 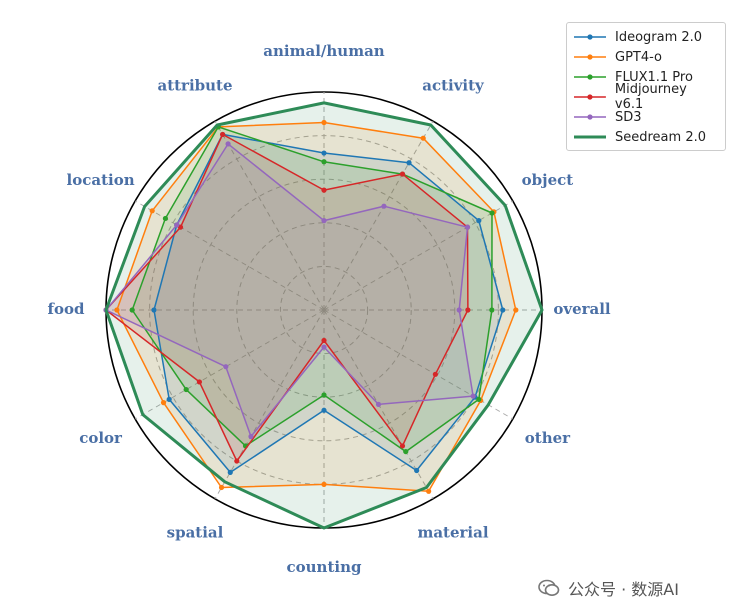 I want to click on legend-item: Ideogram 2.0, so click(x=646, y=37).